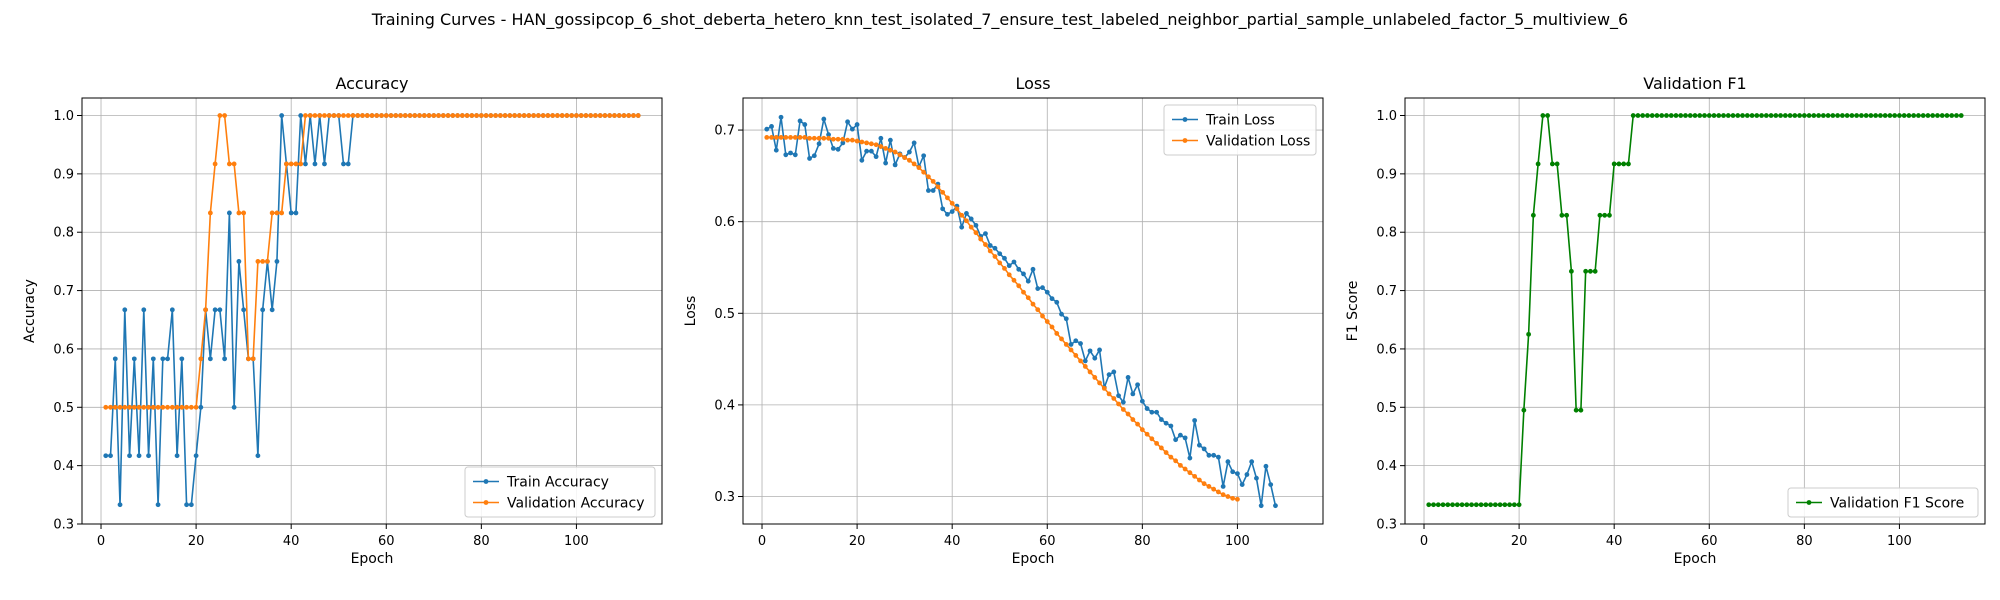 This screenshot has width=2000, height=600. Describe the element at coordinates (1032, 83) in the screenshot. I see `chart-1-title: Loss` at that location.